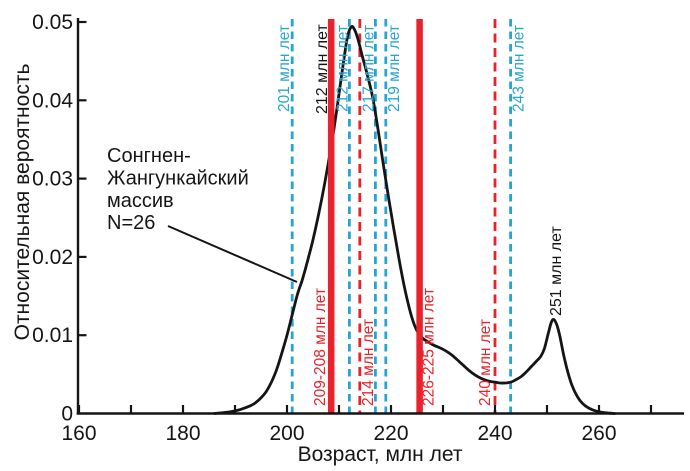 This screenshot has height=471, width=690. I want to click on age-line-label-208.5: 209-208 млн лет, so click(320, 347).